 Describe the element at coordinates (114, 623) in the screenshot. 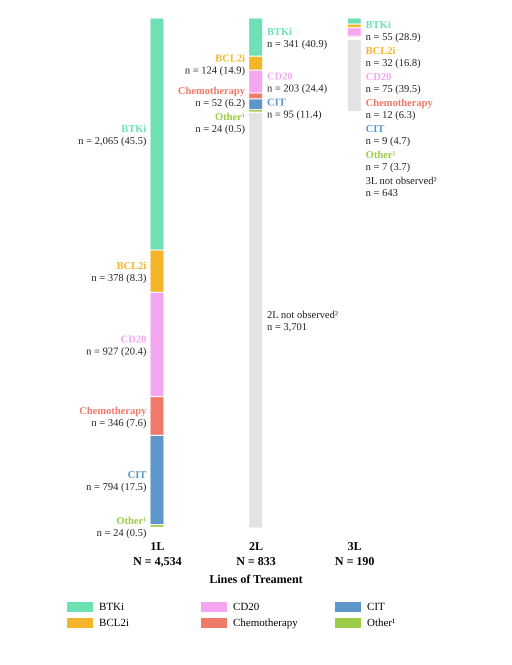

I see `legend-label: BCL2i` at that location.